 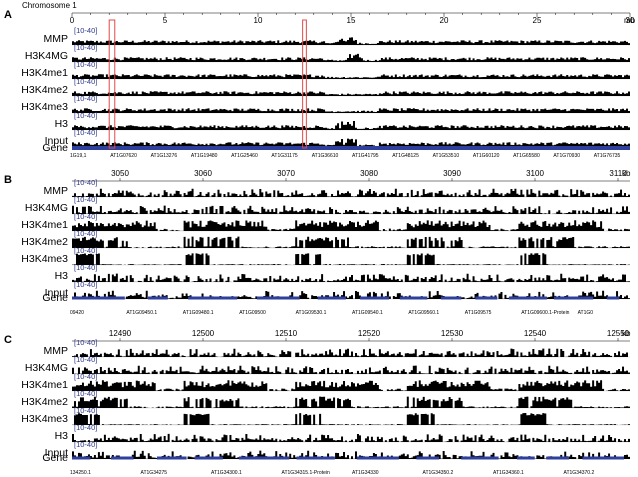 I want to click on gene-id-label: AT1G34300.1, so click(x=226, y=473).